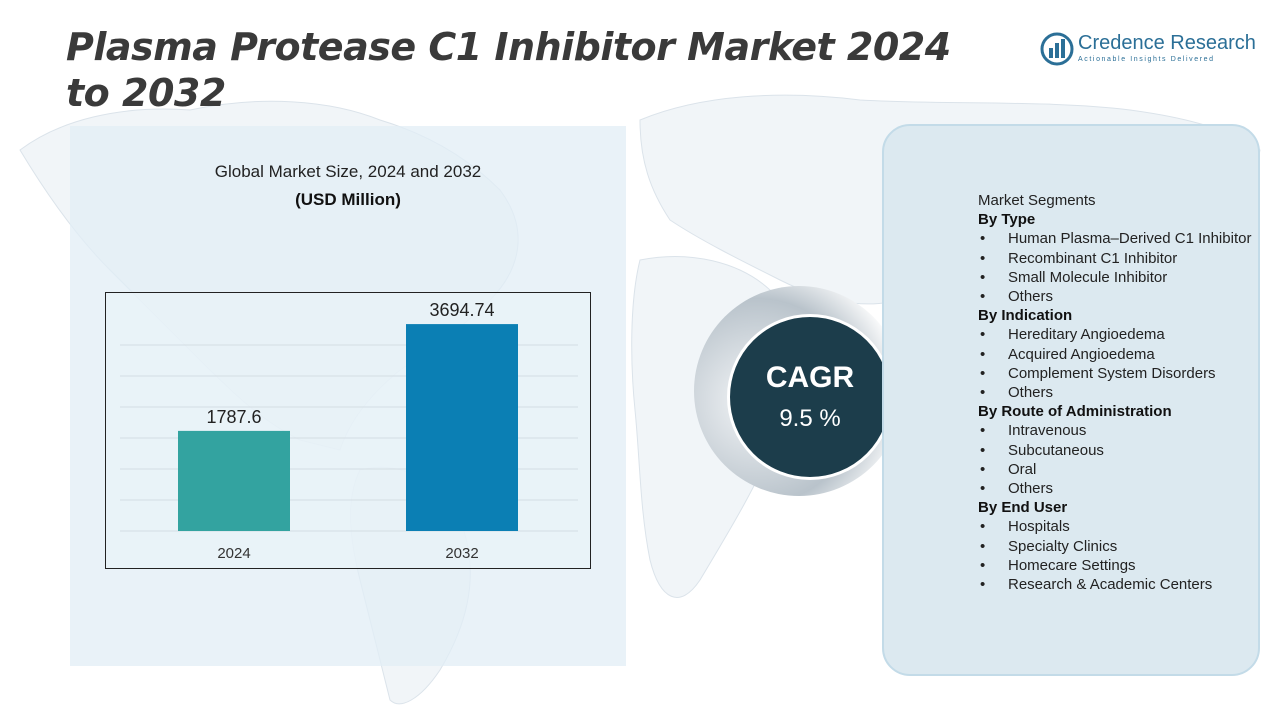 The image size is (1280, 720). I want to click on data-label-2024: 1787.6, so click(233, 417).